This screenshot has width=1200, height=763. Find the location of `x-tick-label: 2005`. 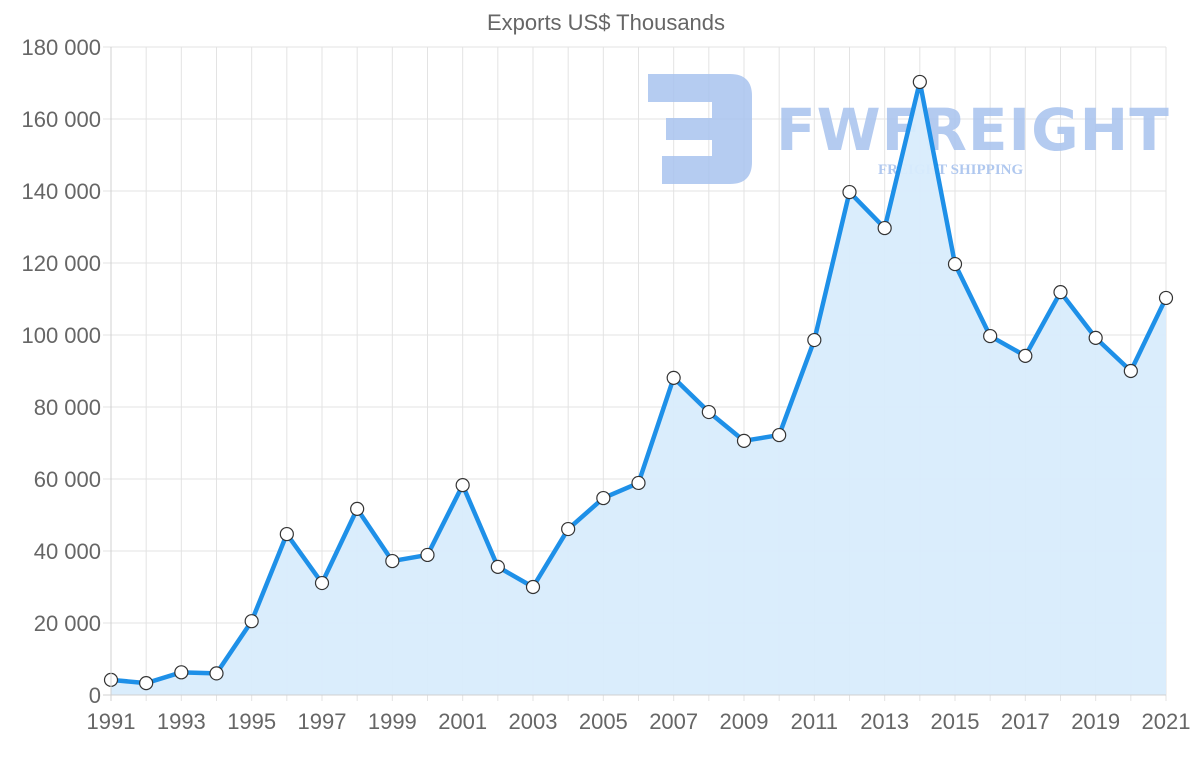

x-tick-label: 2005 is located at coordinates (603, 721).